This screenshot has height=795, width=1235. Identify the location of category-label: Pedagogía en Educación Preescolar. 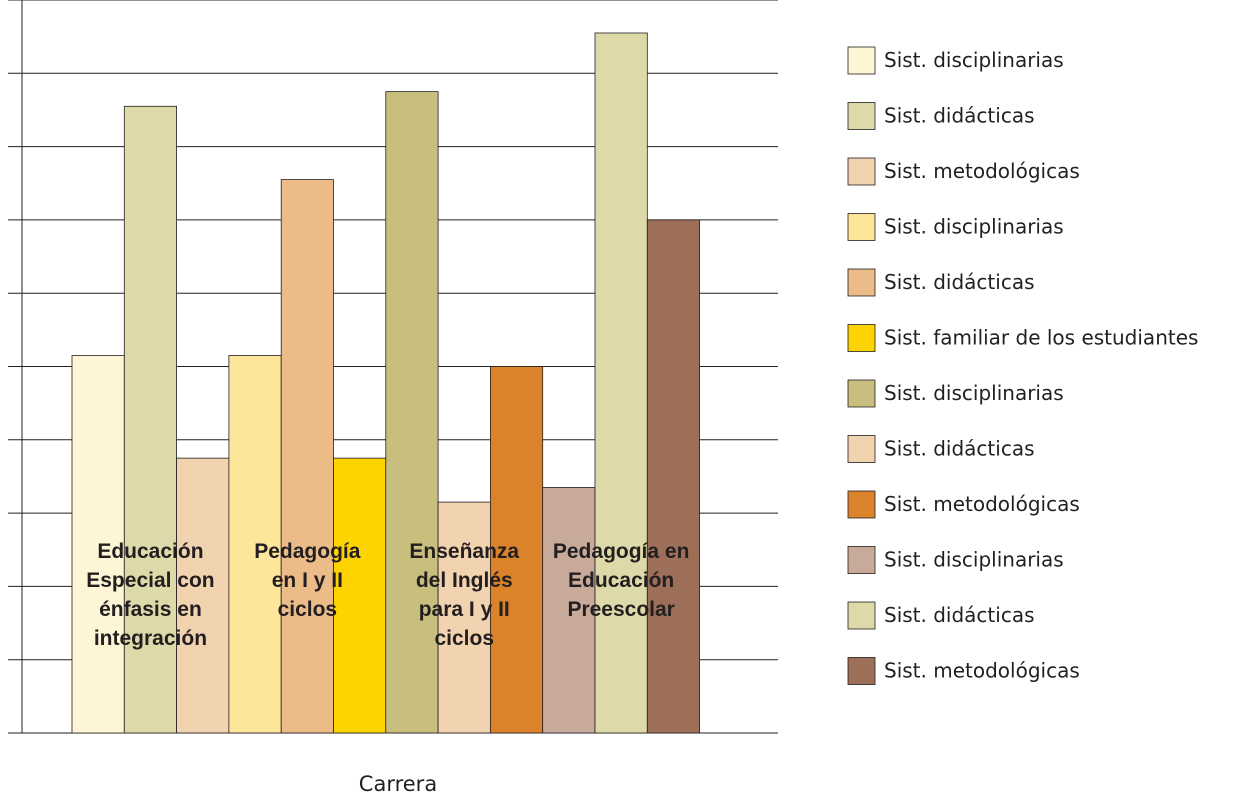
(621, 580).